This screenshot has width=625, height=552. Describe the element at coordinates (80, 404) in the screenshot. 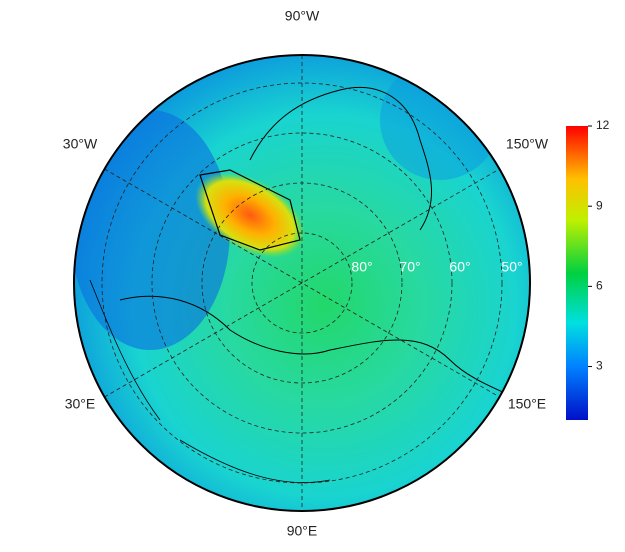

I see `longitude-label: 30°E` at that location.